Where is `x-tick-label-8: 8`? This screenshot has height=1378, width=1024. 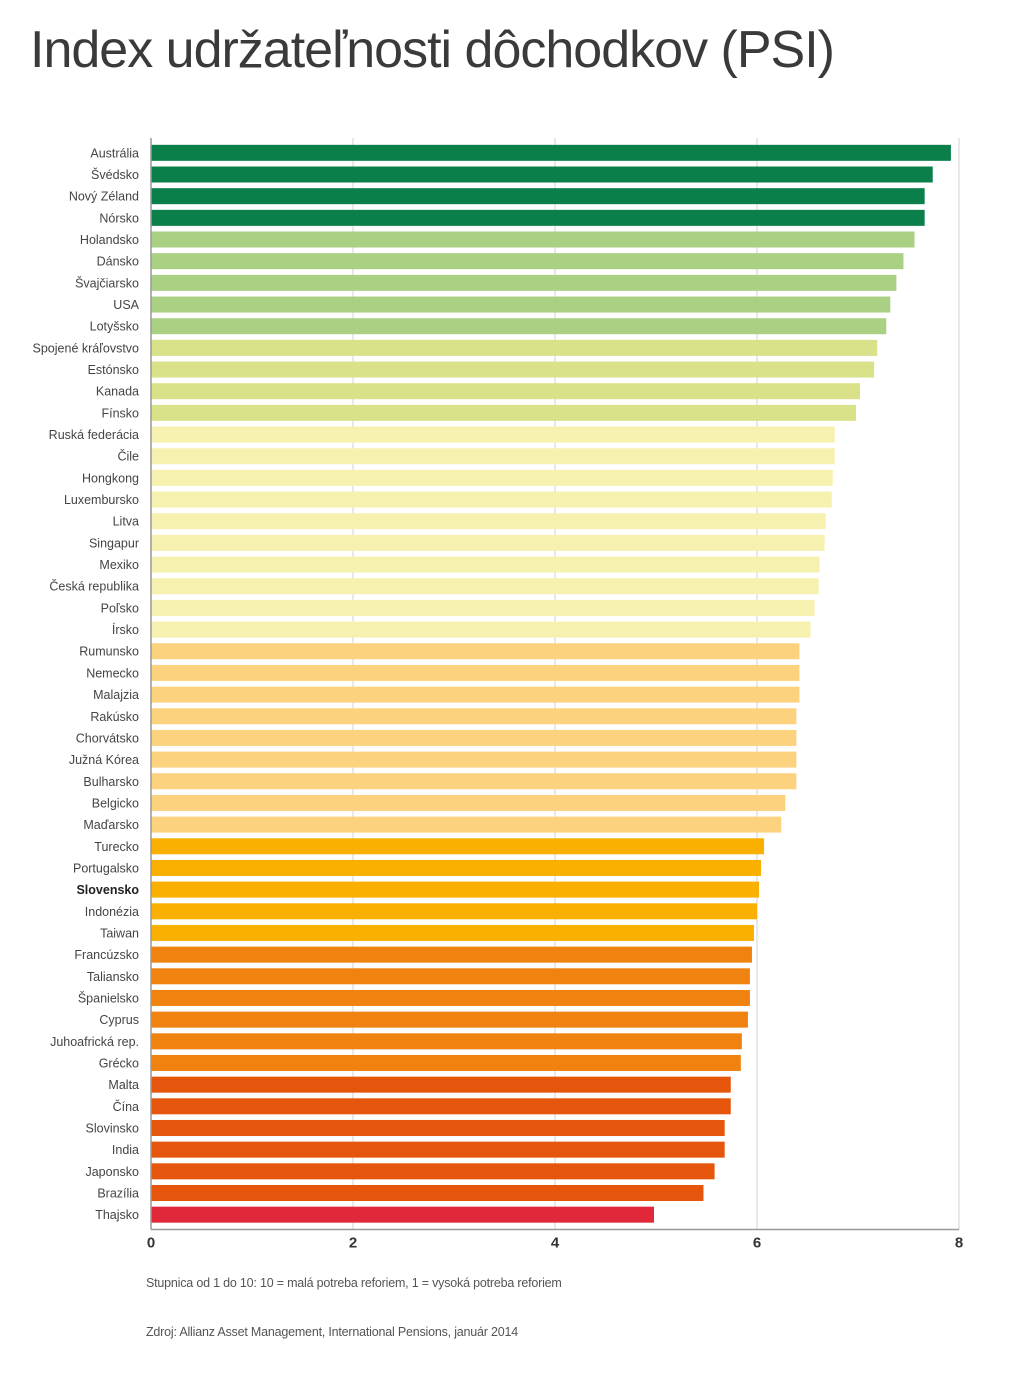
x-tick-label-8: 8 is located at coordinates (959, 1243).